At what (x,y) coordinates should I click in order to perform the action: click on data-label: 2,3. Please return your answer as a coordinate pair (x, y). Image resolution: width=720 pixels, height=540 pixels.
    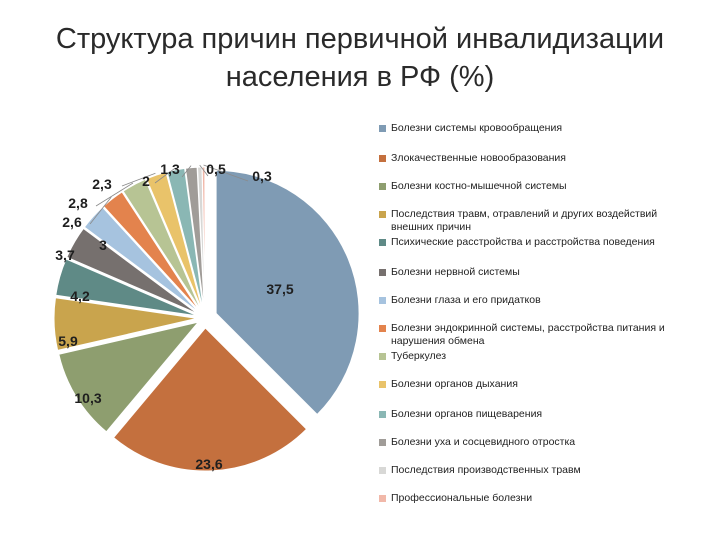
    Looking at the image, I should click on (102, 184).